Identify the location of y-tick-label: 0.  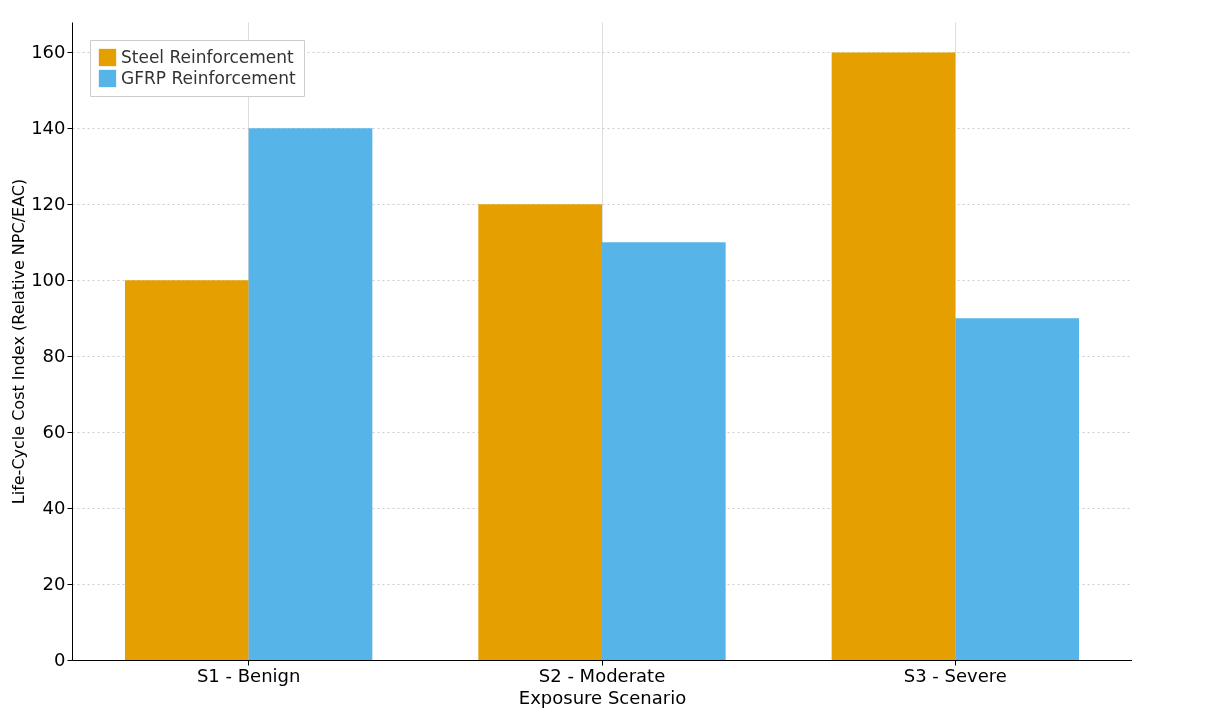
(60, 659).